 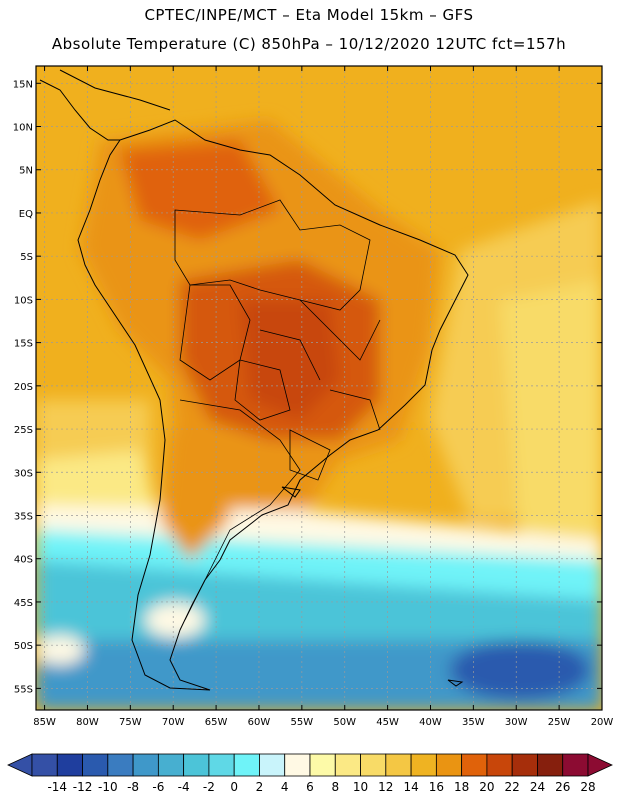 What do you see at coordinates (512, 787) in the screenshot?
I see `colorbar-label: 22` at bounding box center [512, 787].